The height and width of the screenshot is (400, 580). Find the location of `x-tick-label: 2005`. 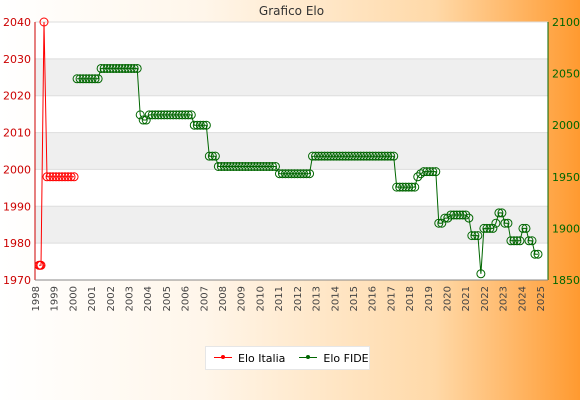

x-tick-label: 2005 is located at coordinates (167, 298).